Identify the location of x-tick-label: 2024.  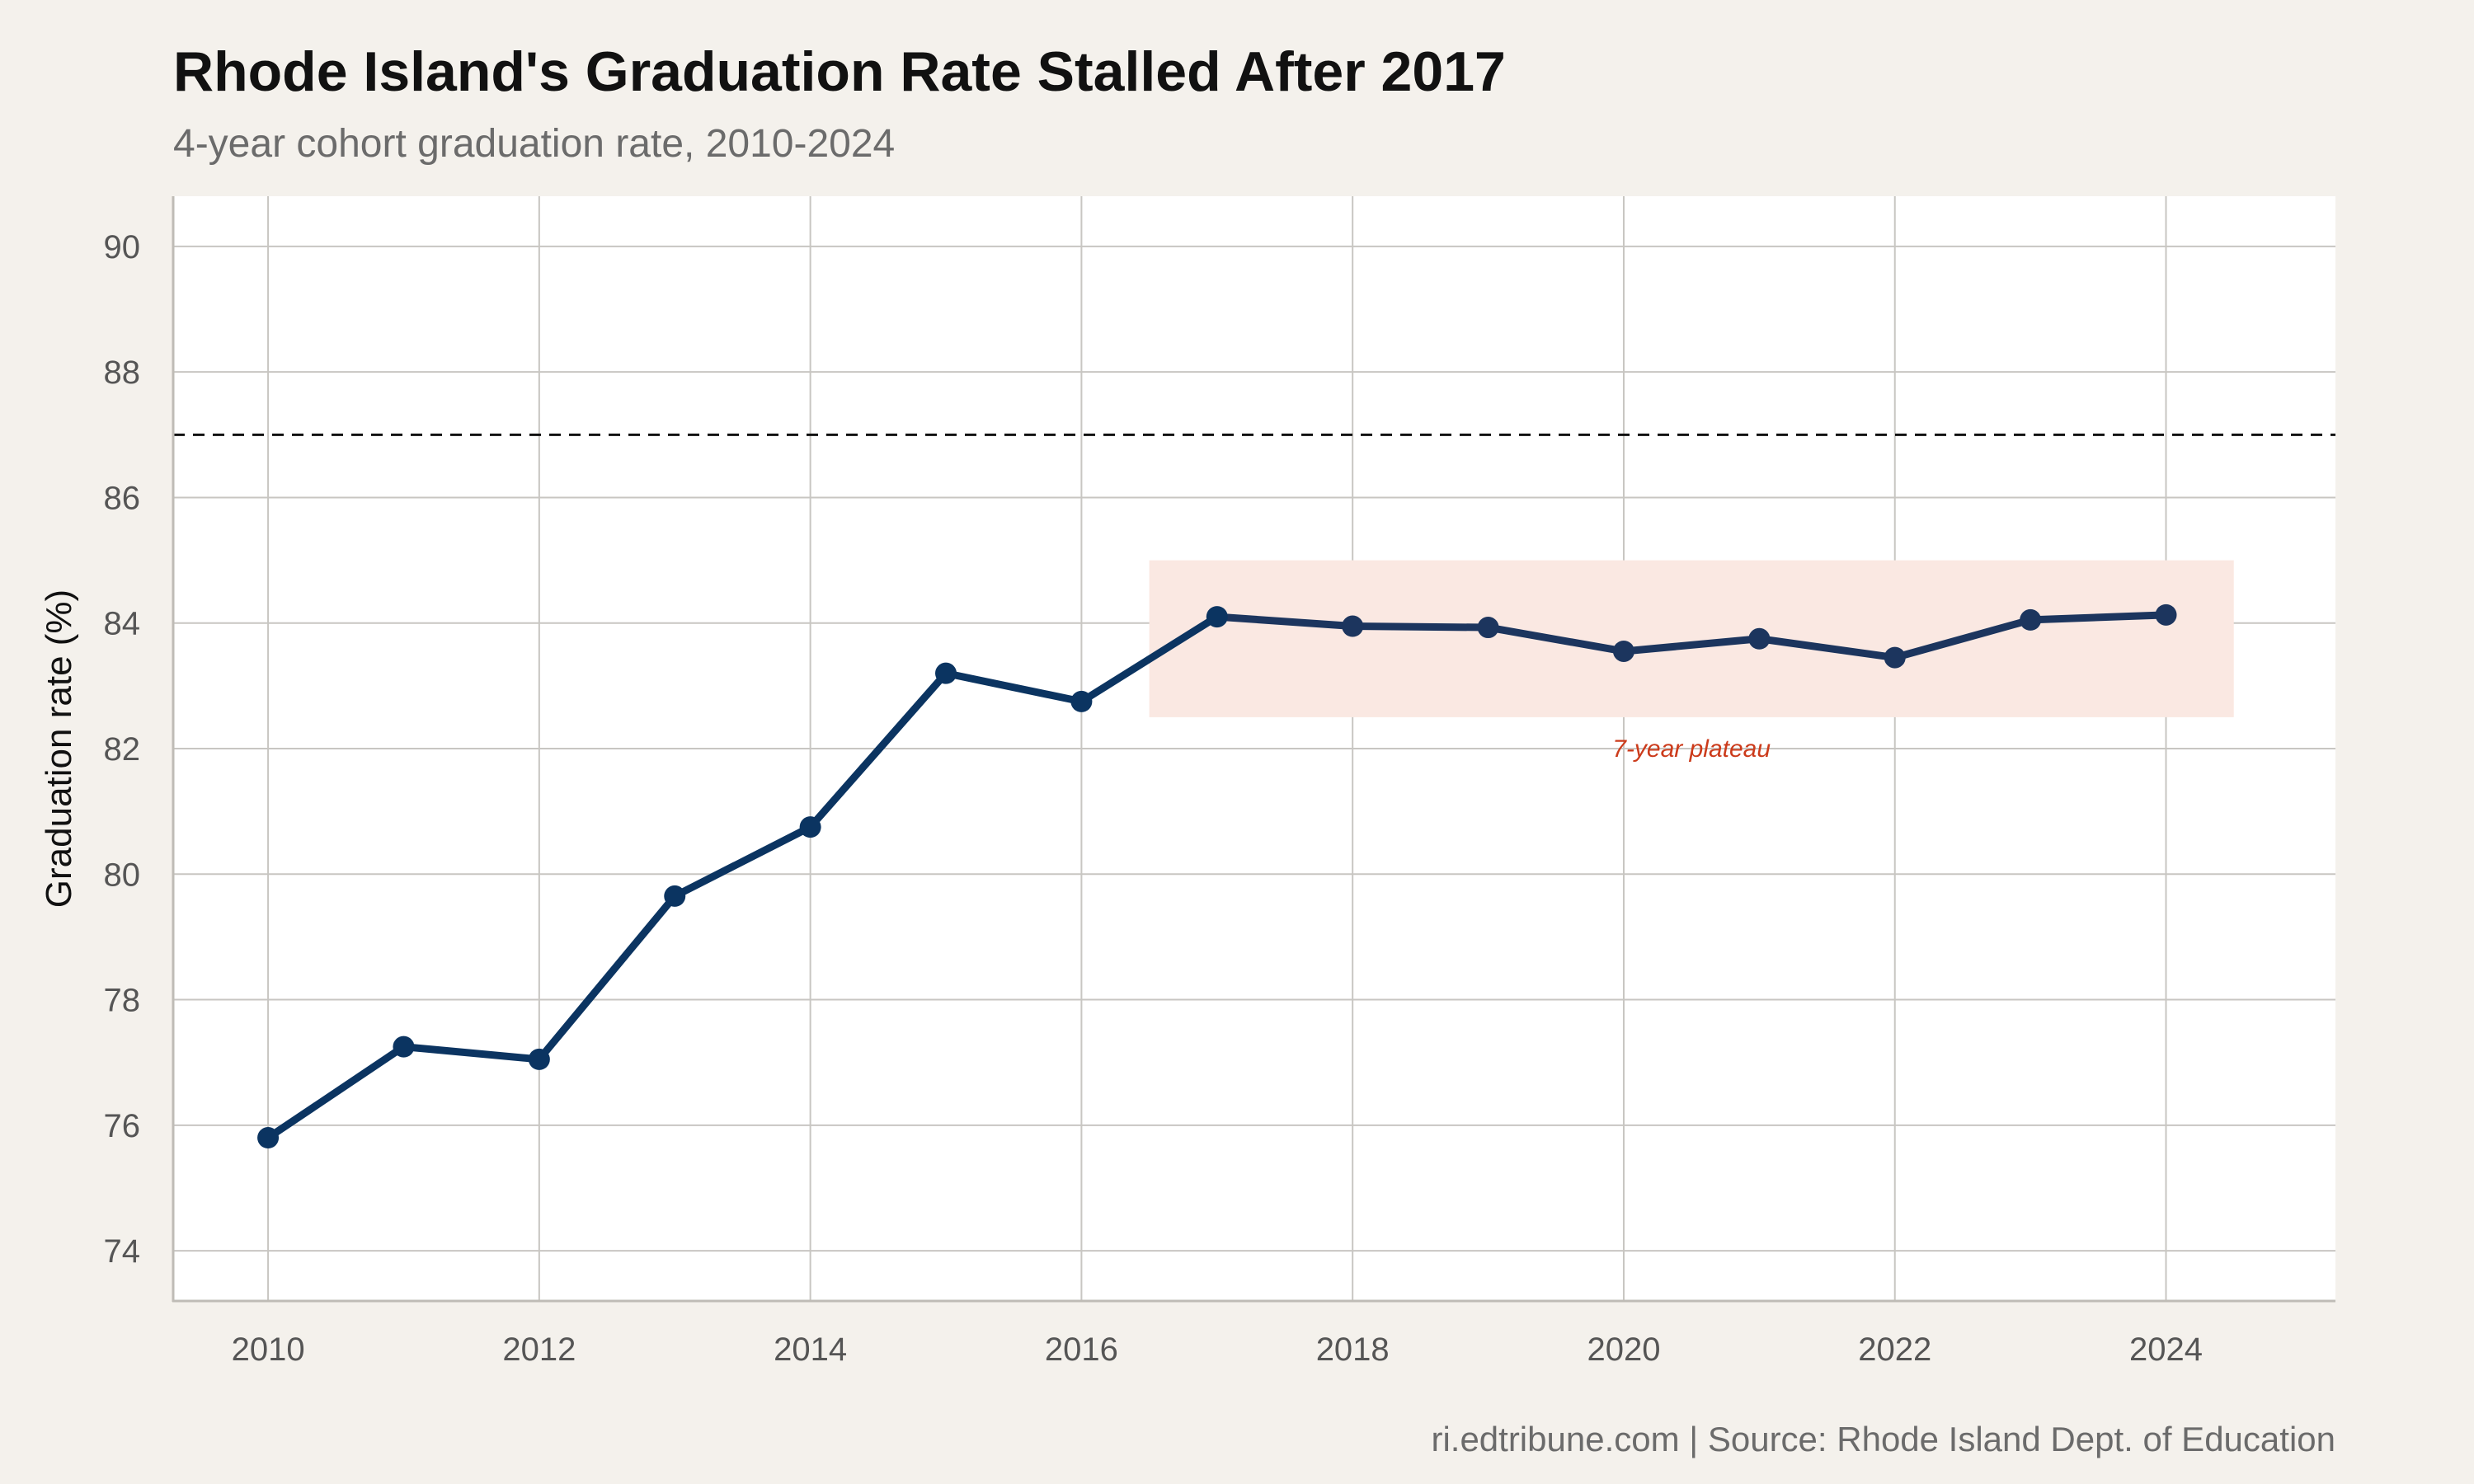
(2166, 1349).